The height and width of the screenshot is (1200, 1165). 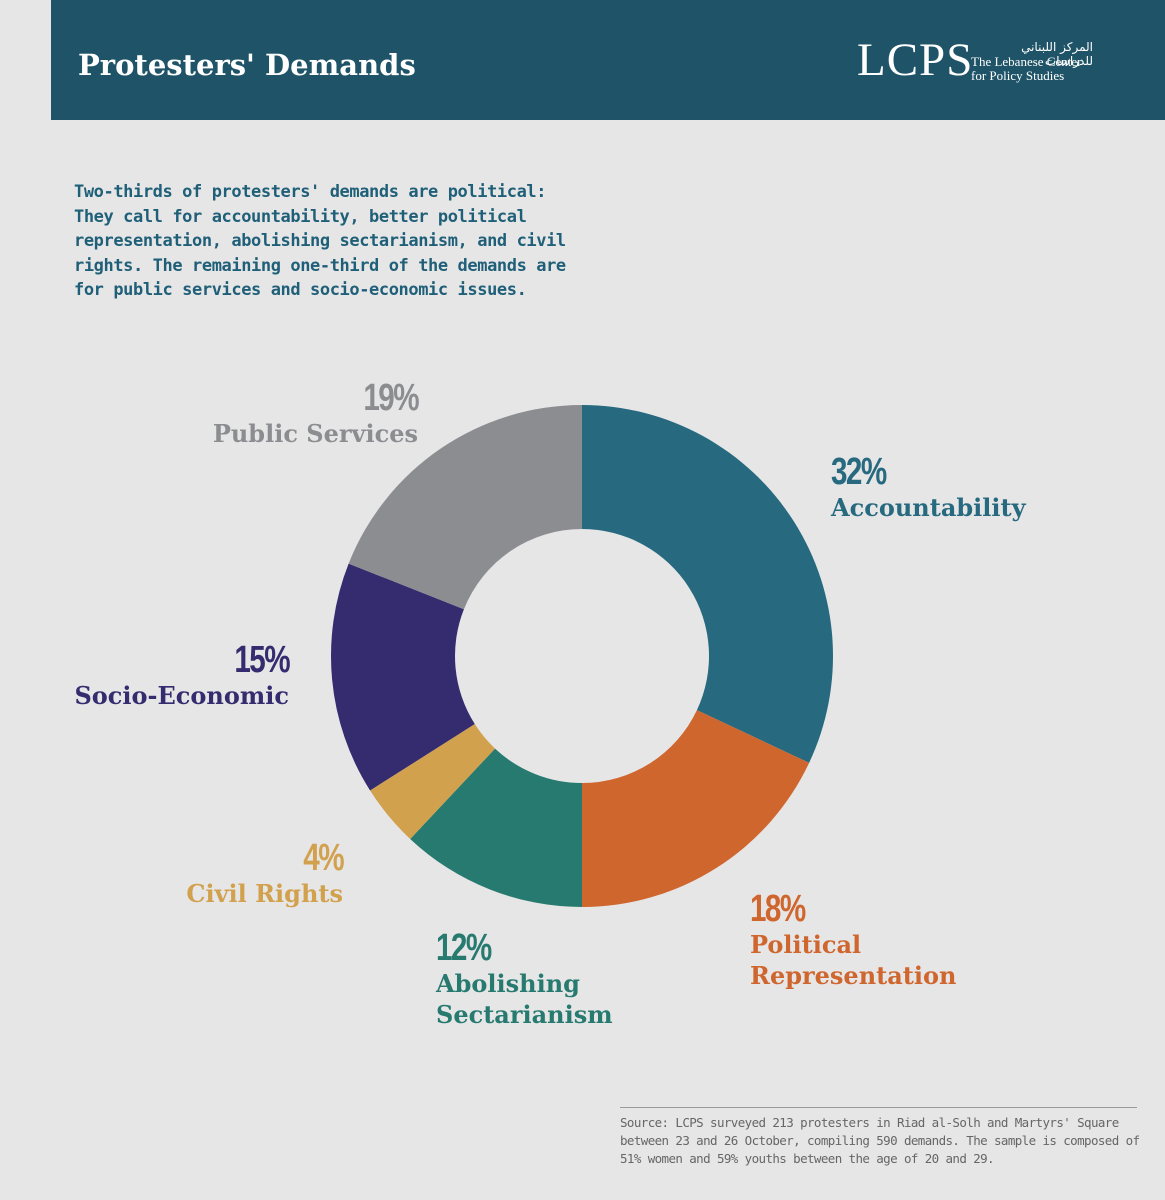 I want to click on label-political-representation: 18% Political Representation, so click(x=860, y=940).